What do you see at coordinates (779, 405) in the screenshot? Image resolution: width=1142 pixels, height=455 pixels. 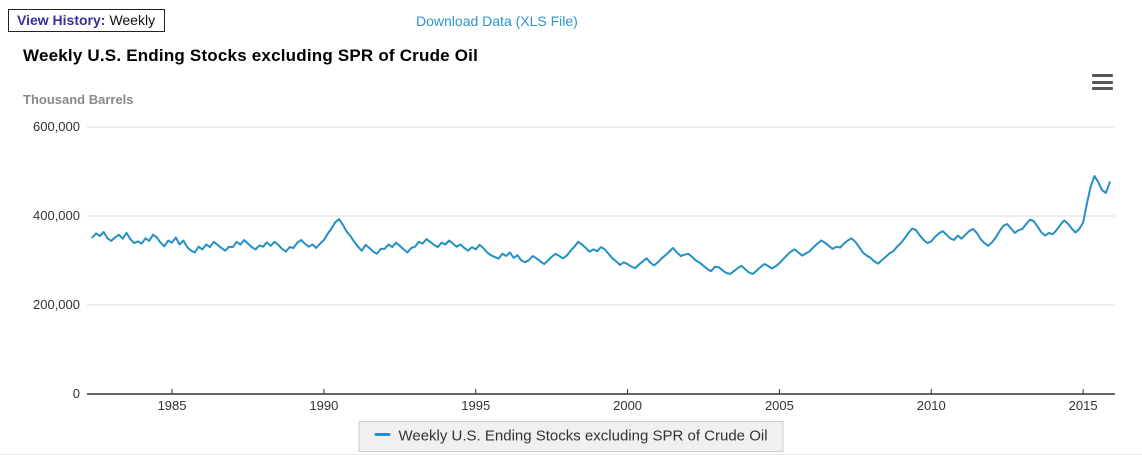 I see `x-tick-label: 2005` at bounding box center [779, 405].